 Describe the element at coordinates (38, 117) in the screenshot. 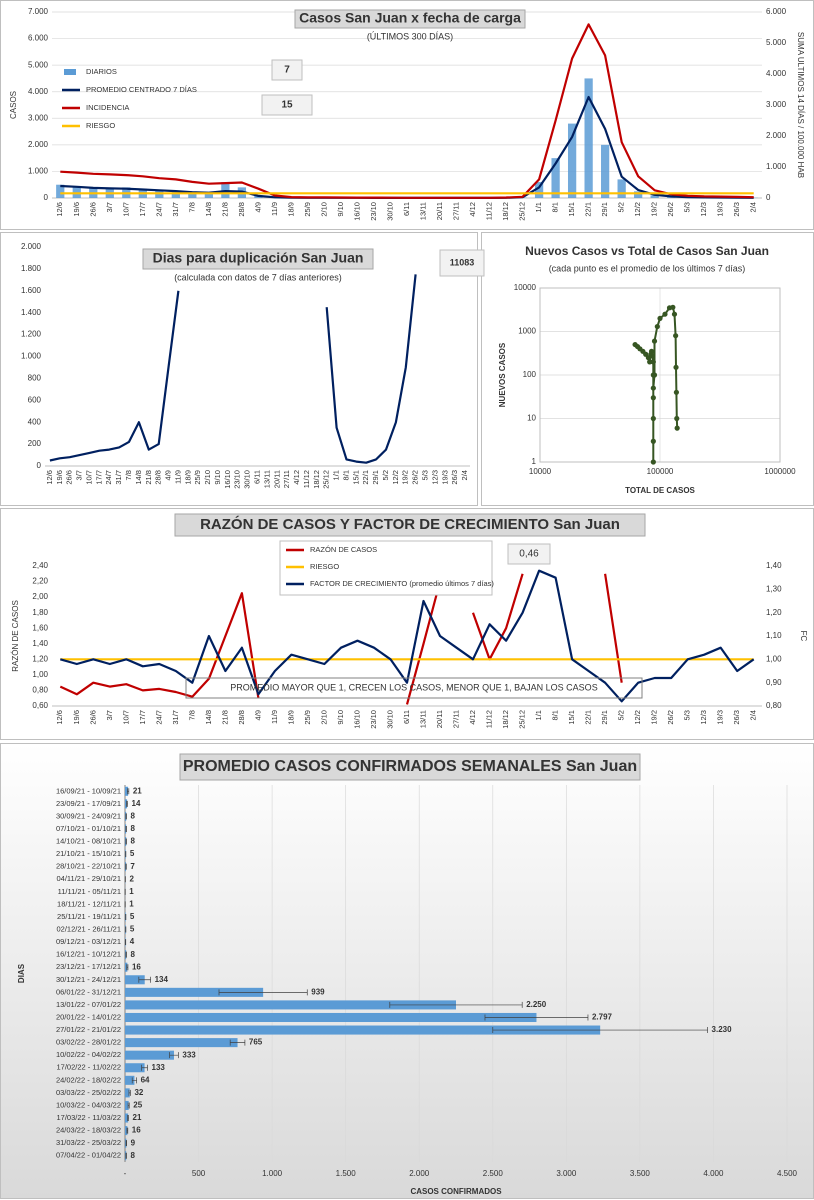

I see `y-tick-label: 3.000` at that location.